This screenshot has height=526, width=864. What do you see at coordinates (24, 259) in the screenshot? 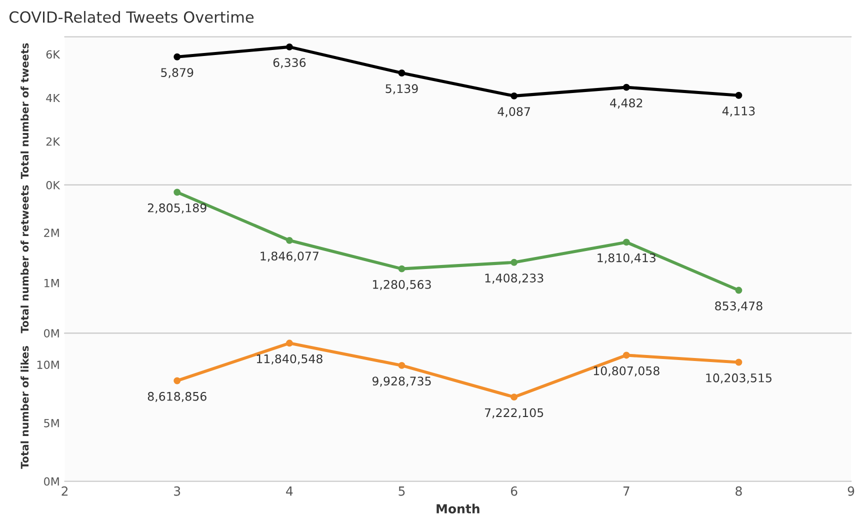
I see `y-axis-title: Total number of retweets` at bounding box center [24, 259].